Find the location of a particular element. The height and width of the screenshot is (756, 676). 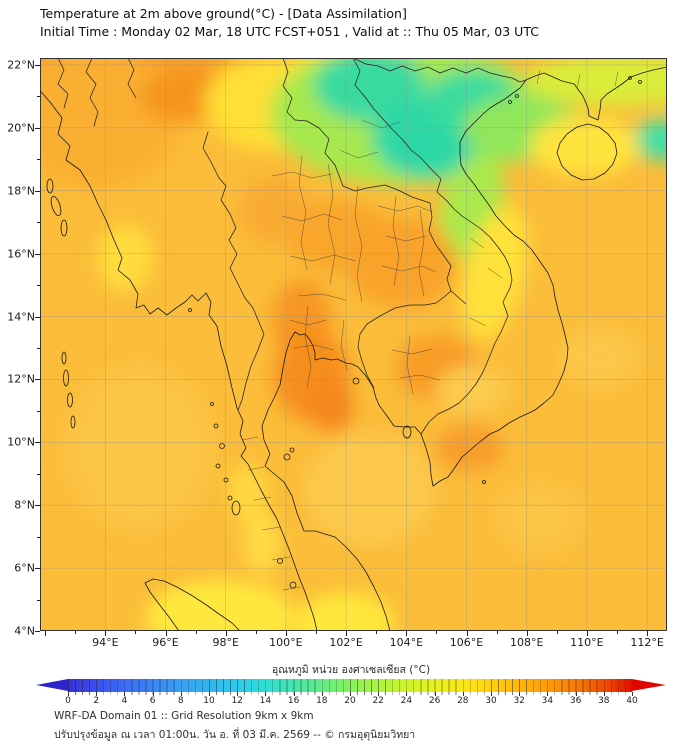

colorbar-tick-label: 2 is located at coordinates (96, 701).